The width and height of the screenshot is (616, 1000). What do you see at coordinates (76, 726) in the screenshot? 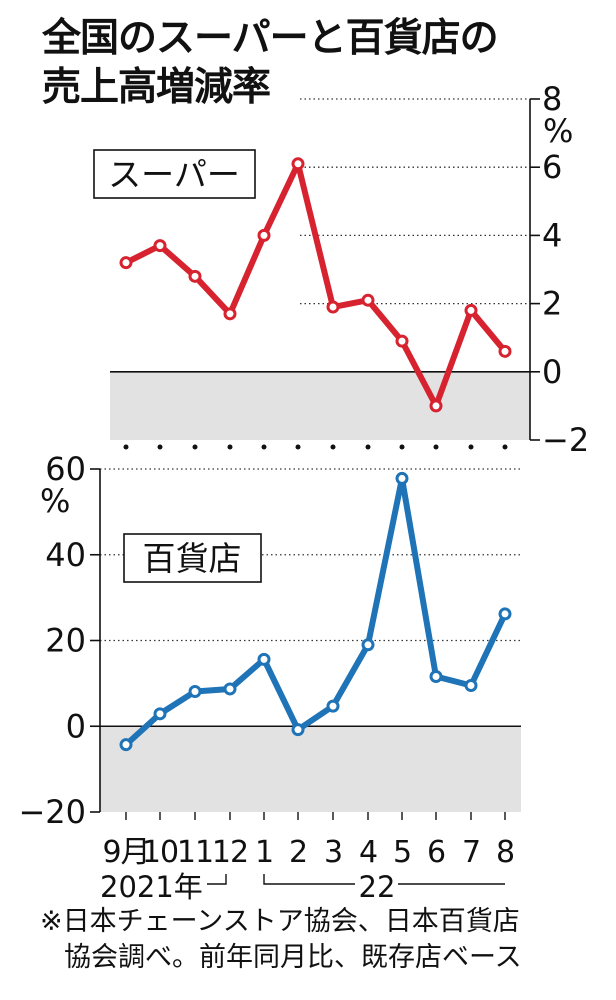
I see `panel-1-tick-label: 0` at bounding box center [76, 726].